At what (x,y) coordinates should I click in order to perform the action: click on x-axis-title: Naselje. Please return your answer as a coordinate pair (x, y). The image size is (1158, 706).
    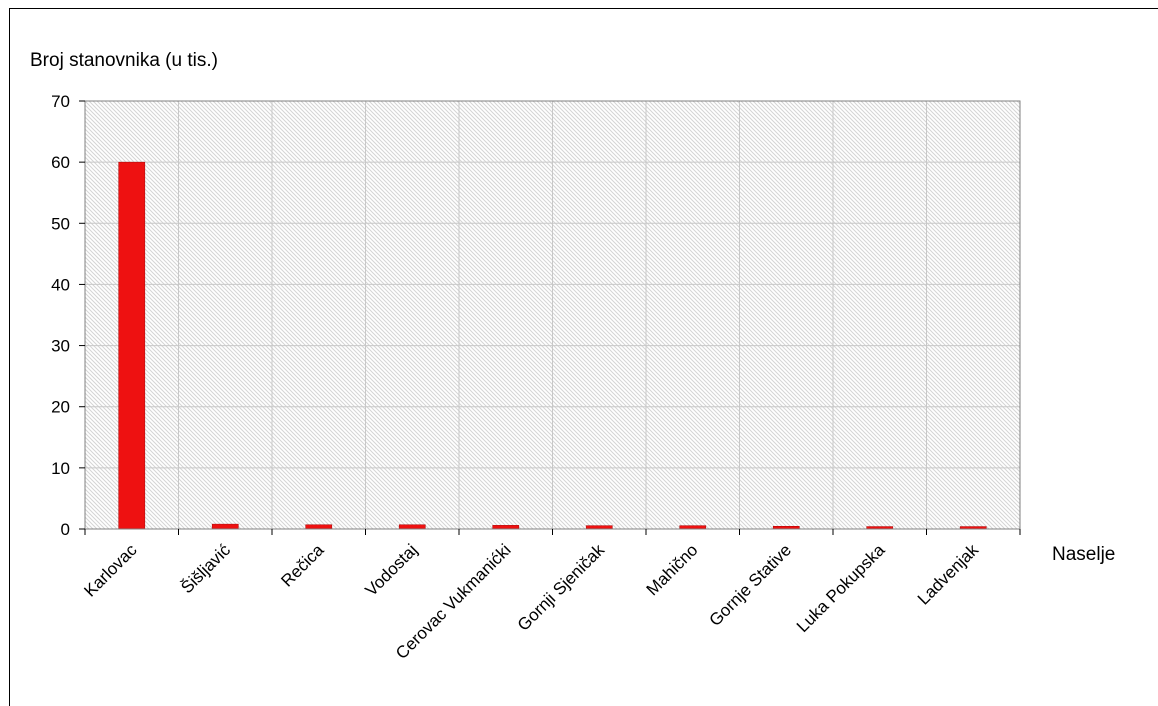
    Looking at the image, I should click on (1083, 554).